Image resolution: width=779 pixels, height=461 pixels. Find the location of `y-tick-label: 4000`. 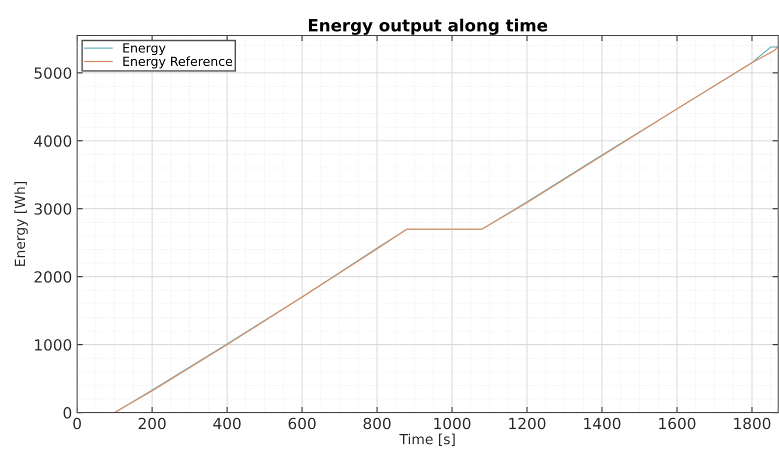

y-tick-label: 4000 is located at coordinates (53, 141).